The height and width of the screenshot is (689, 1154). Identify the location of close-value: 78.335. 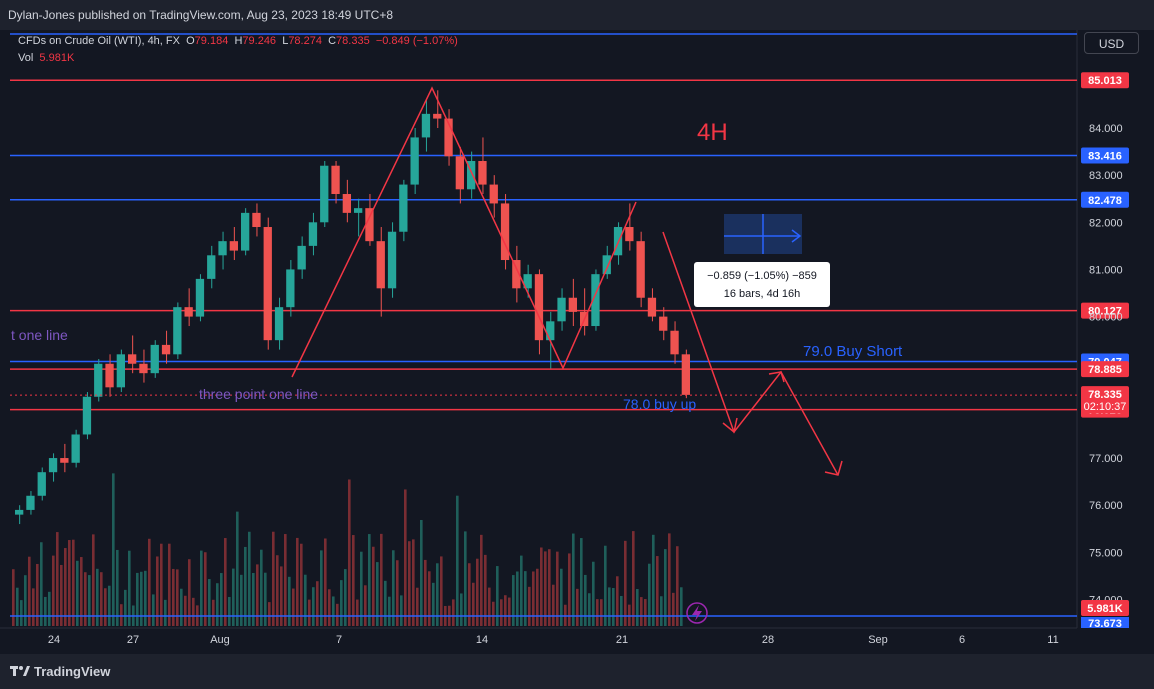
(353, 41).